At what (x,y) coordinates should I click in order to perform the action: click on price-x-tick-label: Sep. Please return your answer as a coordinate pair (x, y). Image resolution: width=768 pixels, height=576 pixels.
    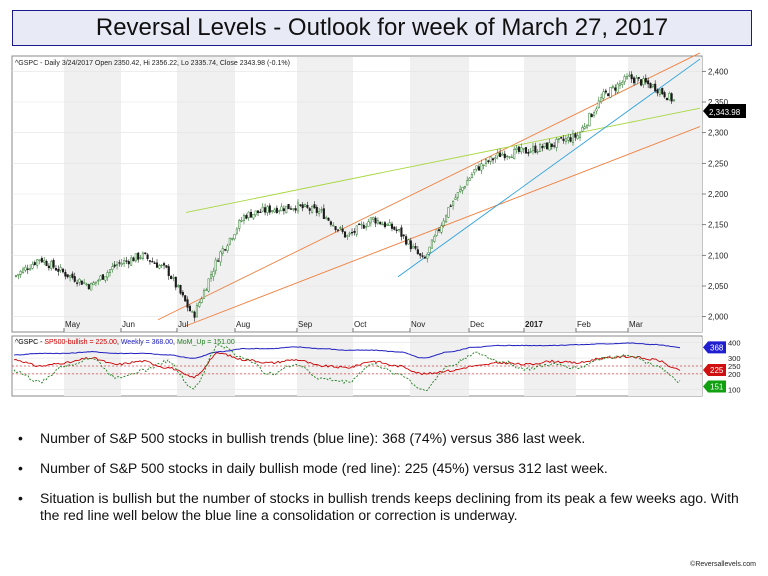
    Looking at the image, I should click on (305, 324).